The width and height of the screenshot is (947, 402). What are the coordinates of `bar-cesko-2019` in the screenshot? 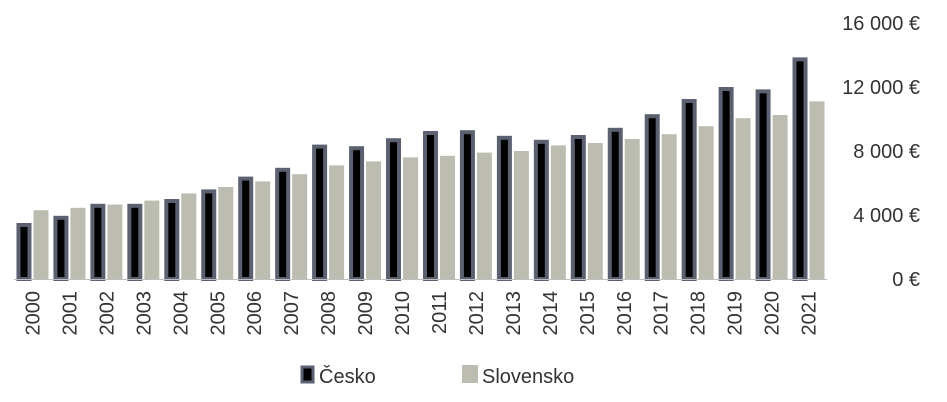 It's located at (726, 184).